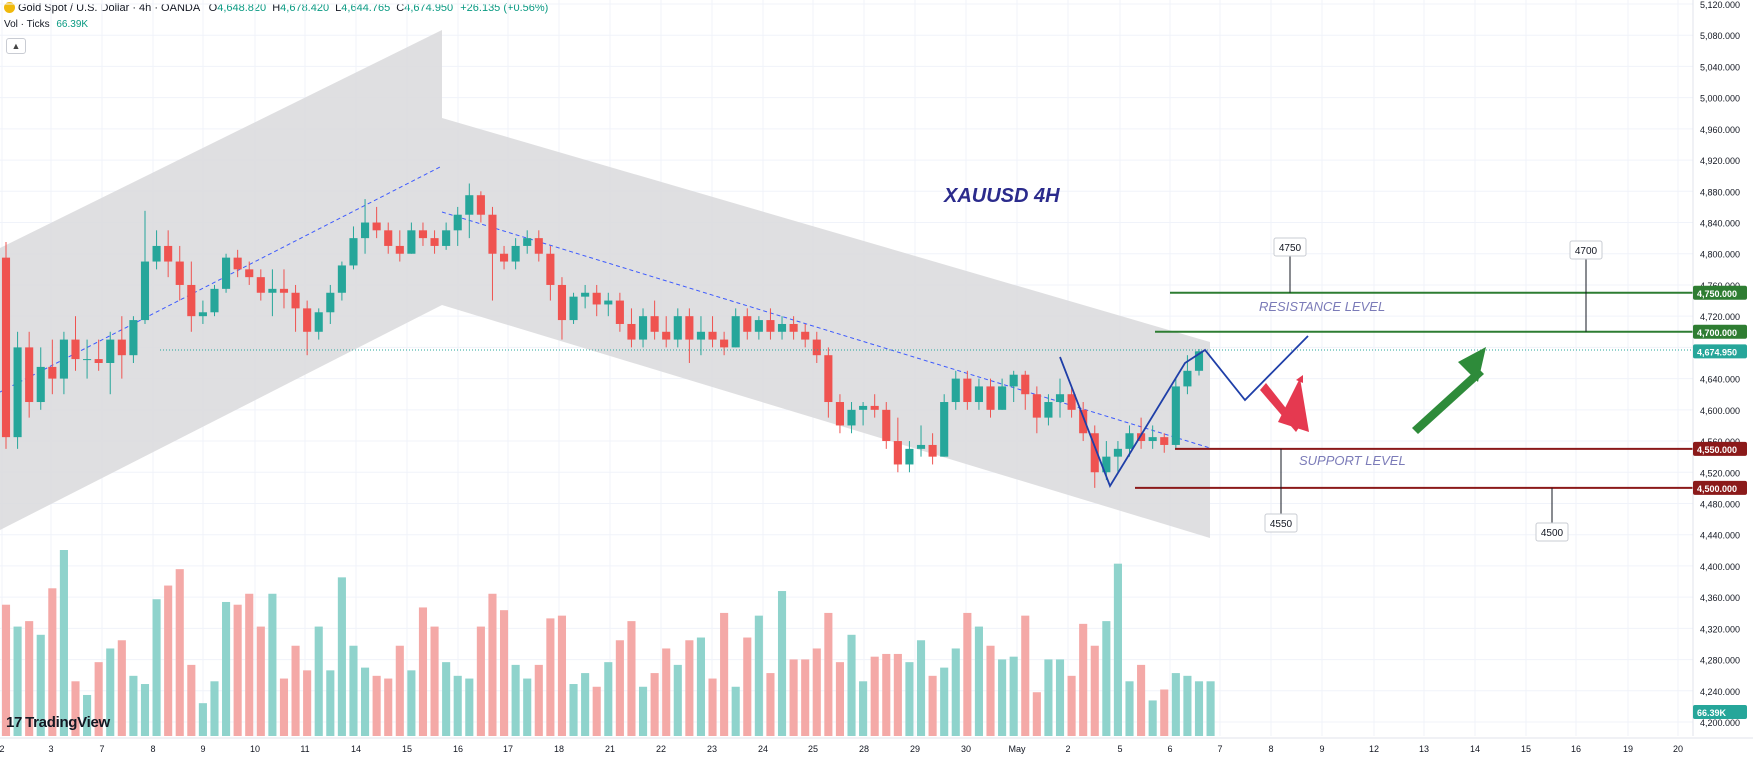 Image resolution: width=1753 pixels, height=761 pixels. Describe the element at coordinates (1712, 713) in the screenshot. I see `price-label-text: 66.39K` at that location.